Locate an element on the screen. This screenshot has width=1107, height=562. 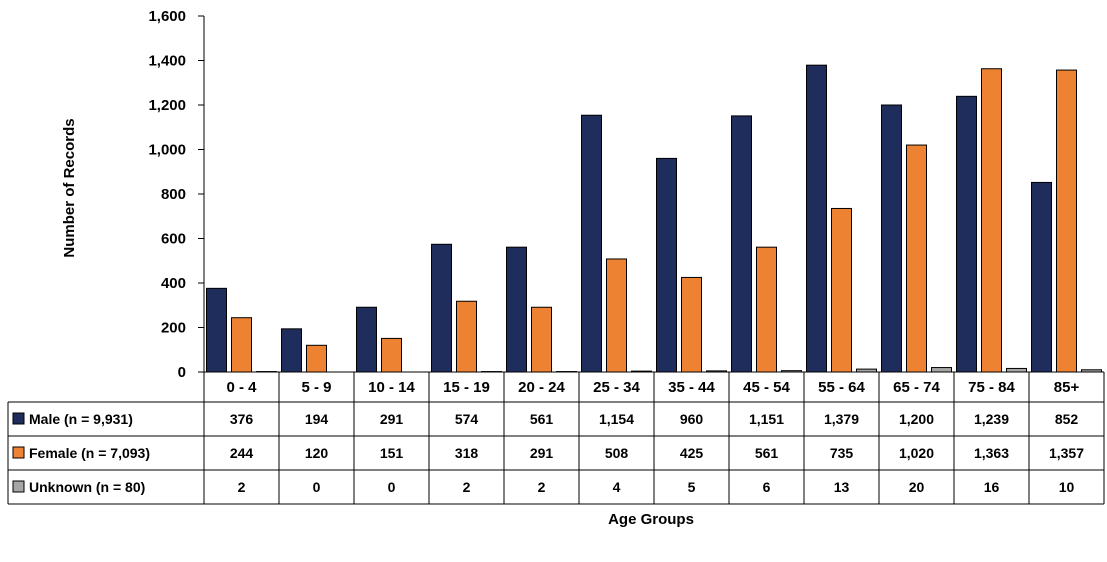
table-cell-value: 318 is located at coordinates (467, 453).